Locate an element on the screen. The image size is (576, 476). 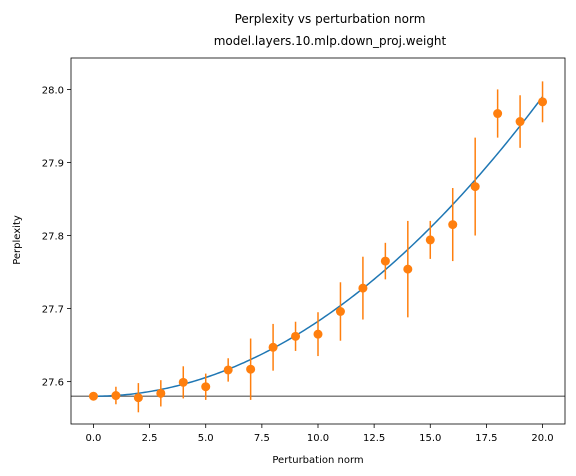
y-axis-label: Perplexity is located at coordinates (17, 240).